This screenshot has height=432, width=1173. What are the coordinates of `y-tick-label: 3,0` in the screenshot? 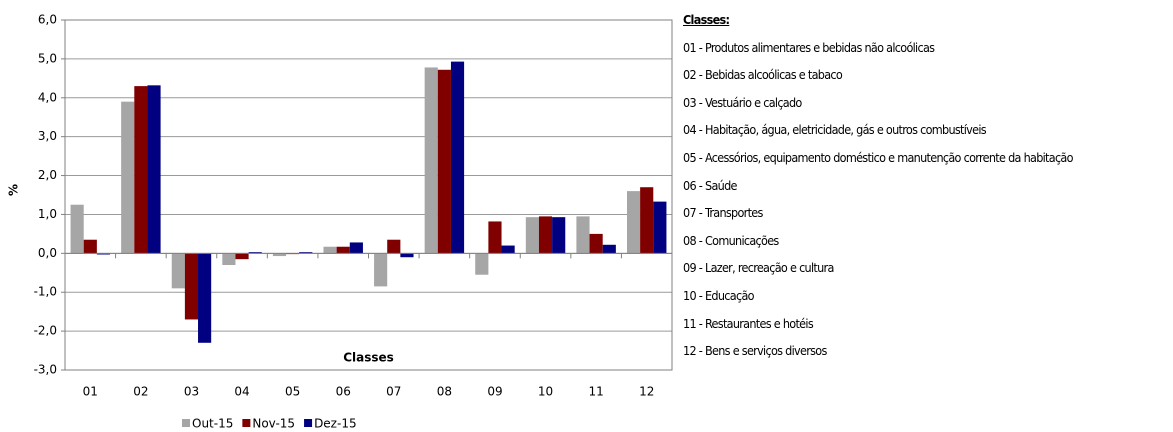 It's located at (47, 136).